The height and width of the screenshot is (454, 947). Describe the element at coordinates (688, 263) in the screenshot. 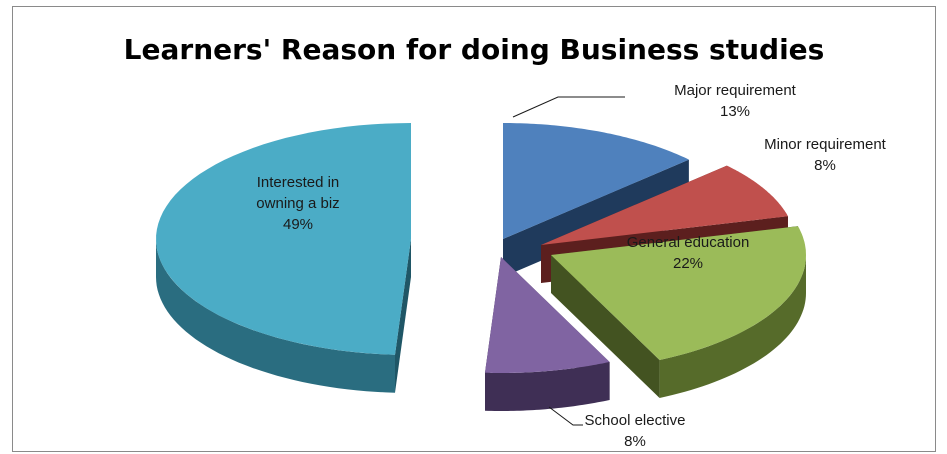

I see `data-label-percent: 22%` at that location.